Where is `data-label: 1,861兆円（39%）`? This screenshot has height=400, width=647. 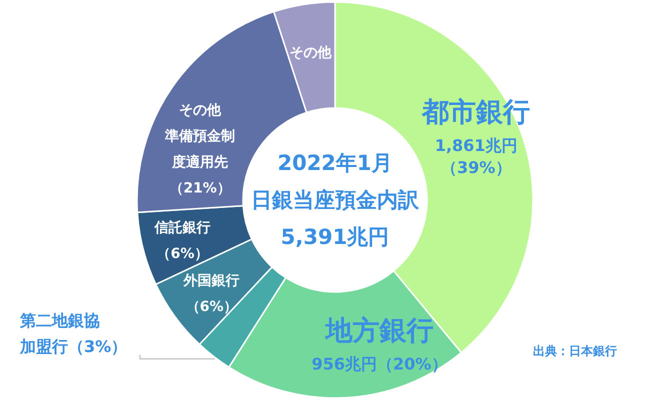
data-label: 1,861兆円（39%） is located at coordinates (476, 157).